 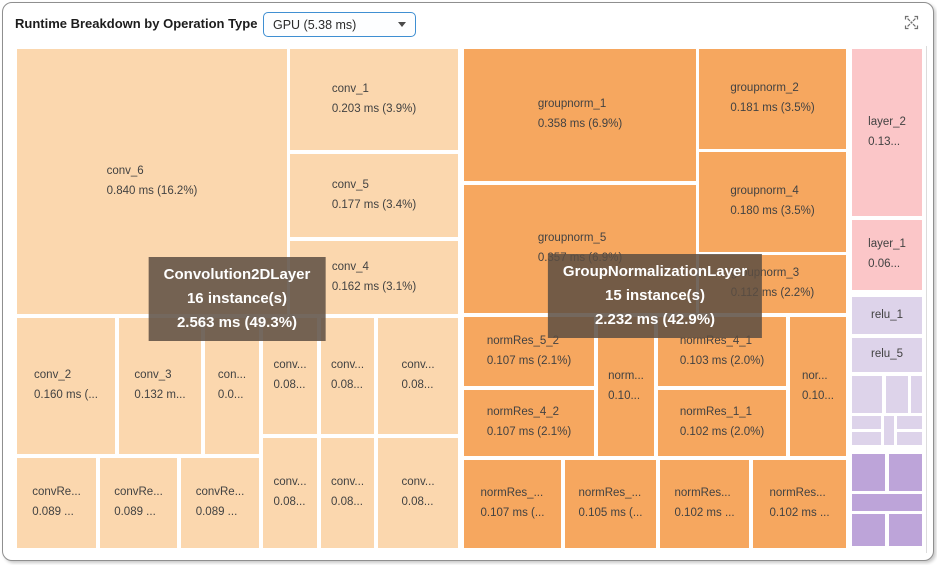 I want to click on cell-label-text: groupnorm_1 0.358 ms (6.9%), so click(x=580, y=114).